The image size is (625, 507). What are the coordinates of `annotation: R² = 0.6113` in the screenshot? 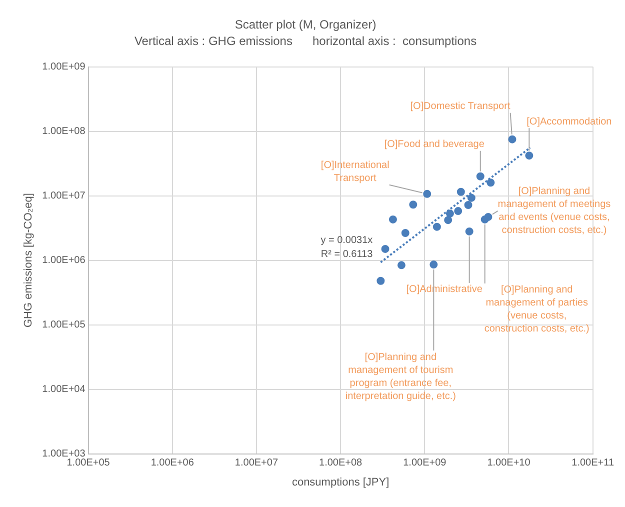 It's located at (347, 254).